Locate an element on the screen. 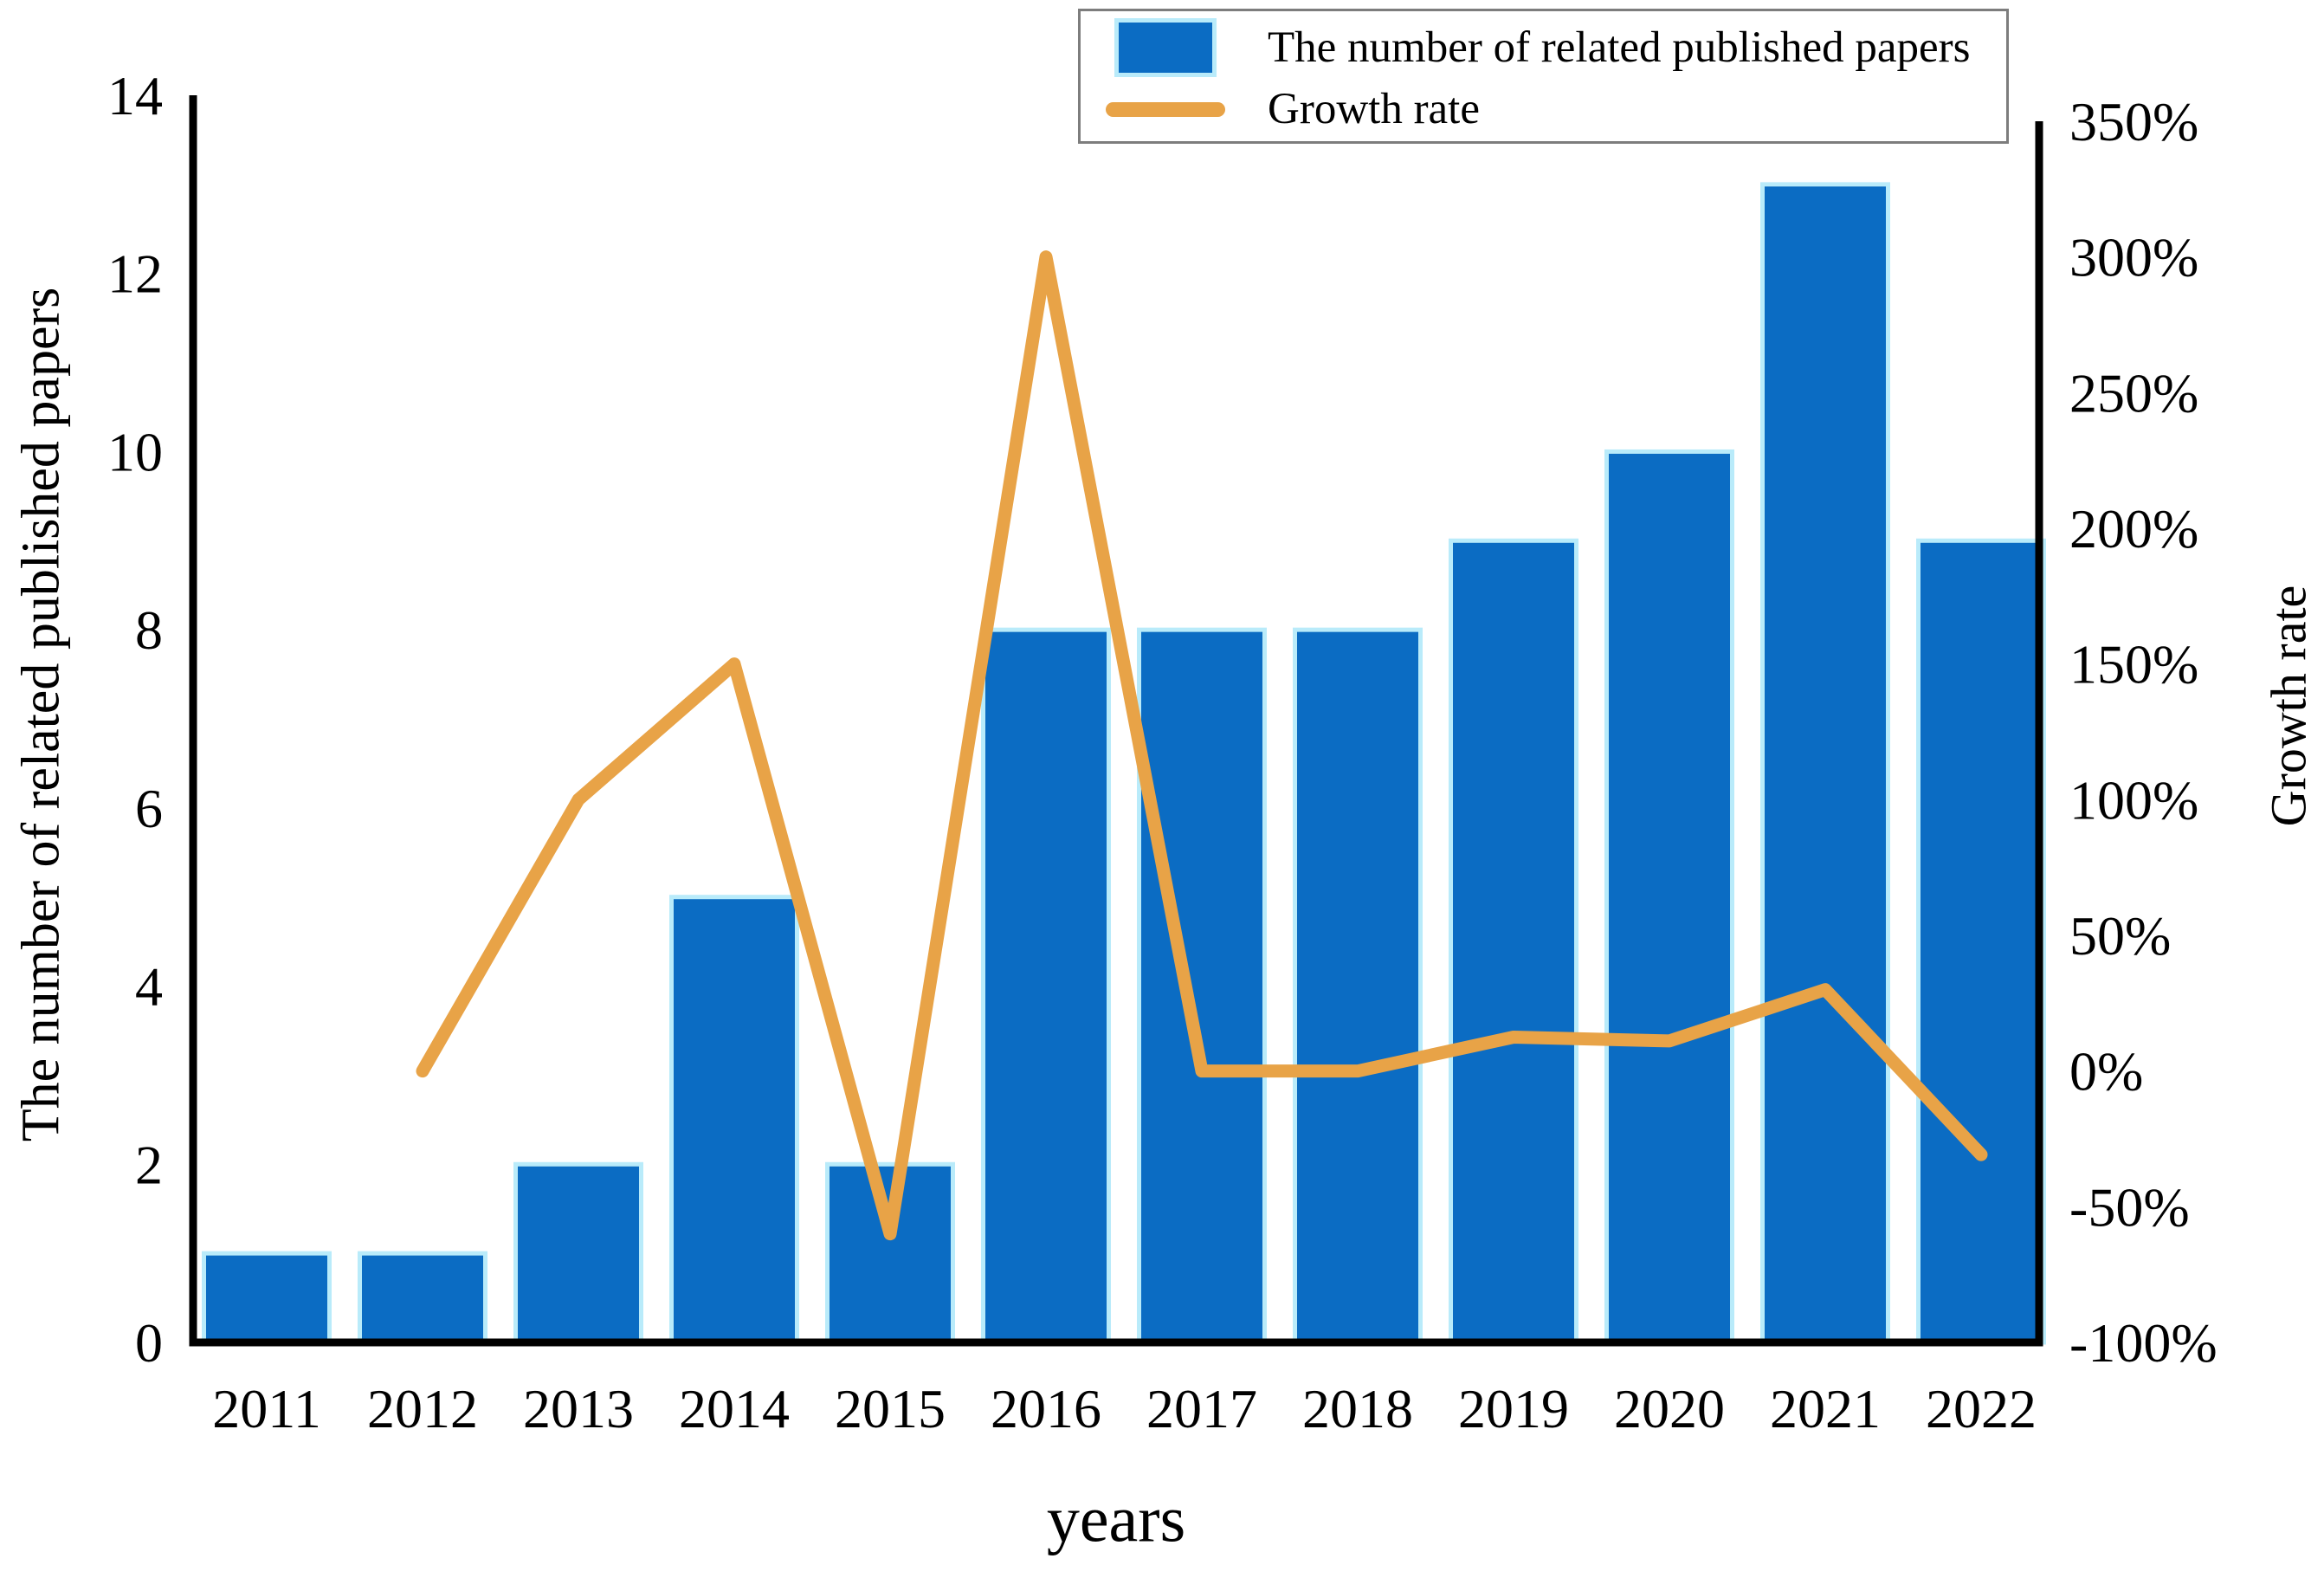  left-tick-label-0: 0 is located at coordinates (149, 1343).